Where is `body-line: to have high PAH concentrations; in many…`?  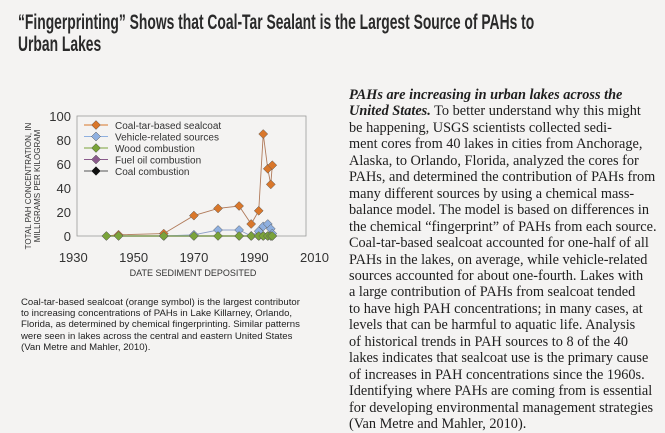 body-line: to have high PAH concentrations; in many… is located at coordinates (496, 308).